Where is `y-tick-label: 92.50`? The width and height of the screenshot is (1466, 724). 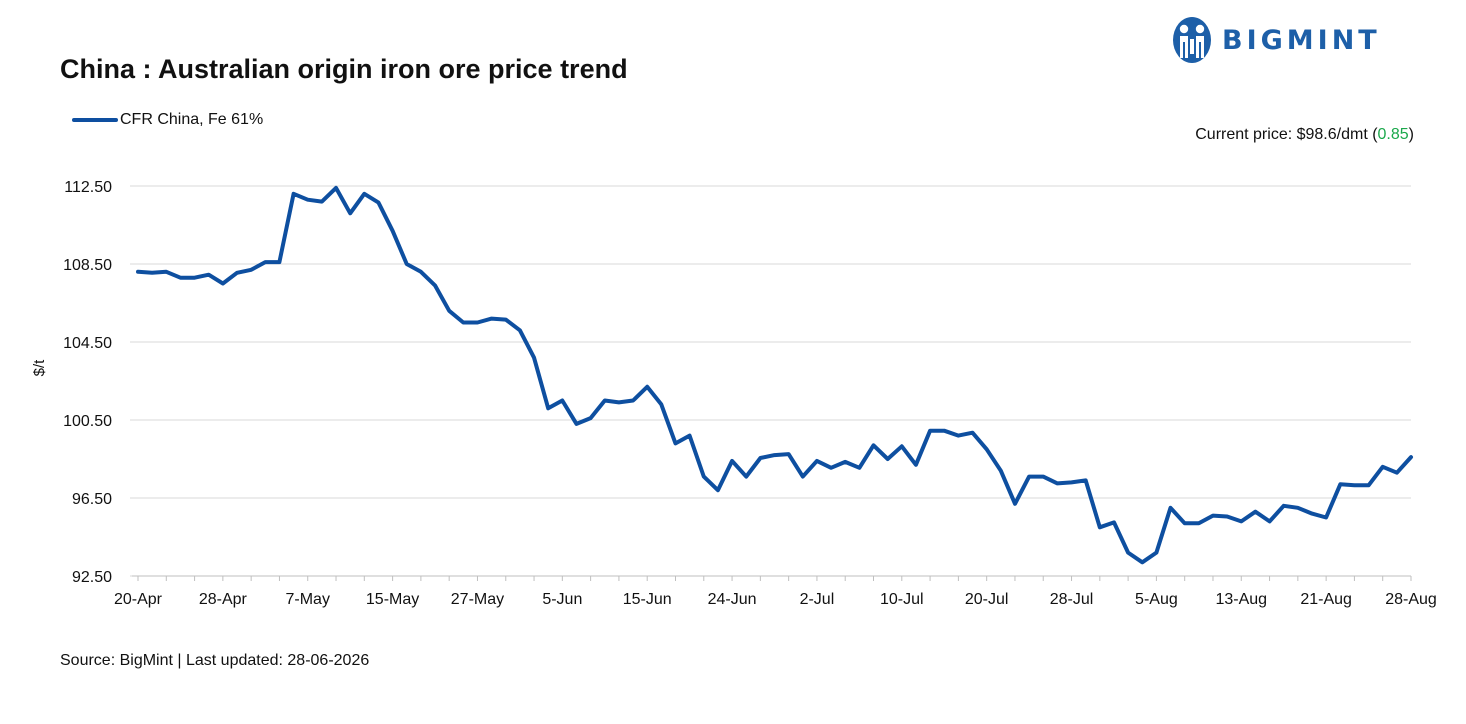 y-tick-label: 92.50 is located at coordinates (92, 577).